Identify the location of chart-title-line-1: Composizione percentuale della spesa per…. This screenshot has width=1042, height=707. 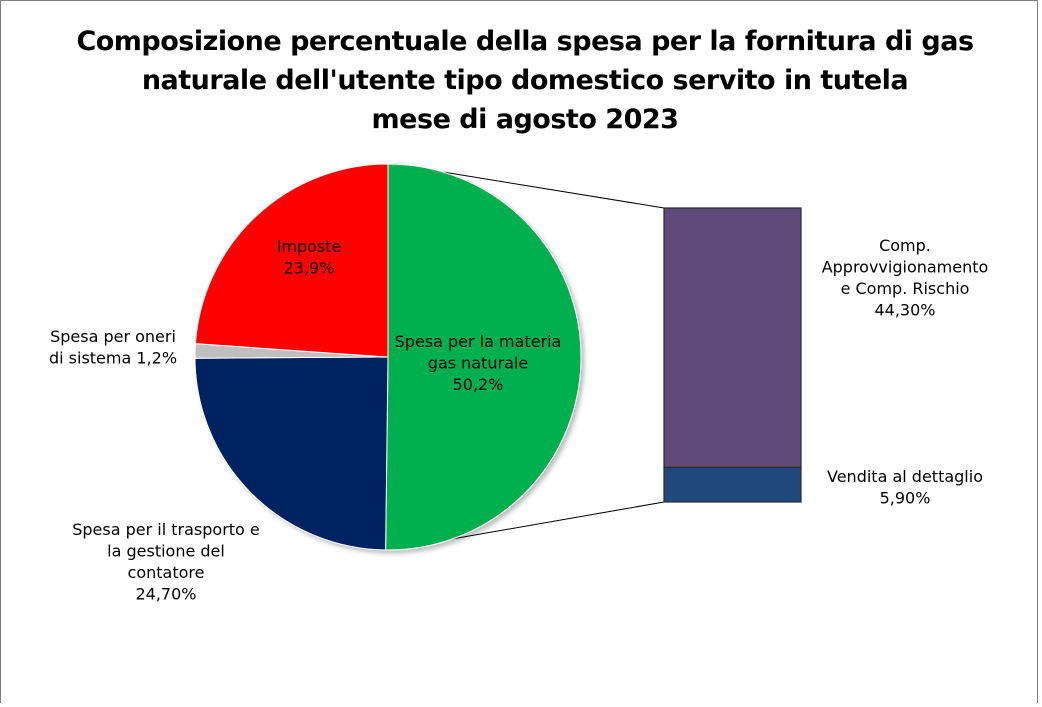
(525, 41).